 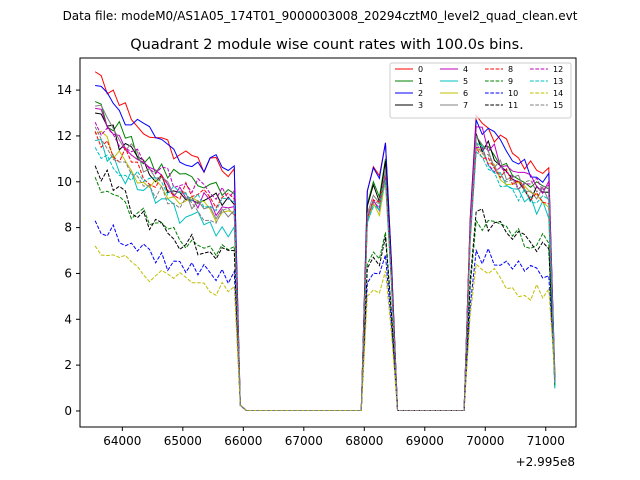 I want to click on x-tick-label: 66000, so click(x=243, y=441).